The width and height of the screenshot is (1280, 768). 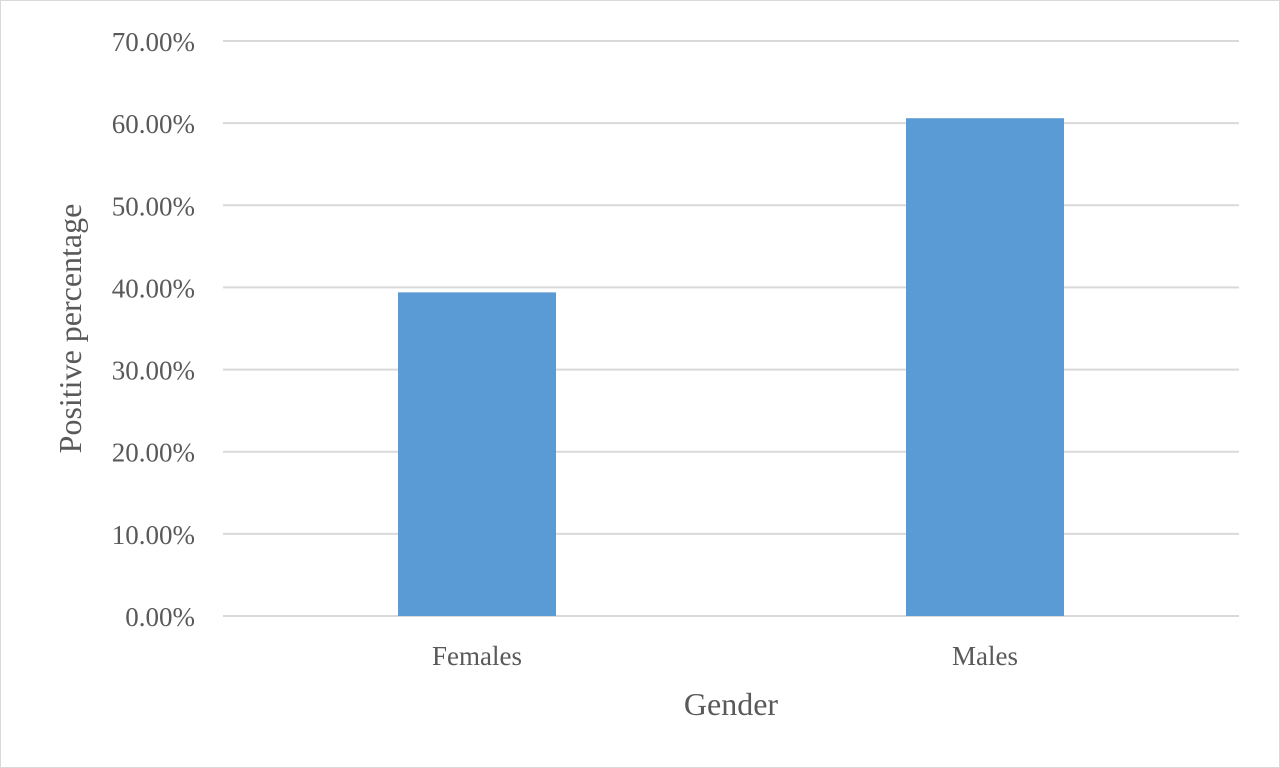 I want to click on x-axis-ticks: Females Males, so click(x=725, y=656).